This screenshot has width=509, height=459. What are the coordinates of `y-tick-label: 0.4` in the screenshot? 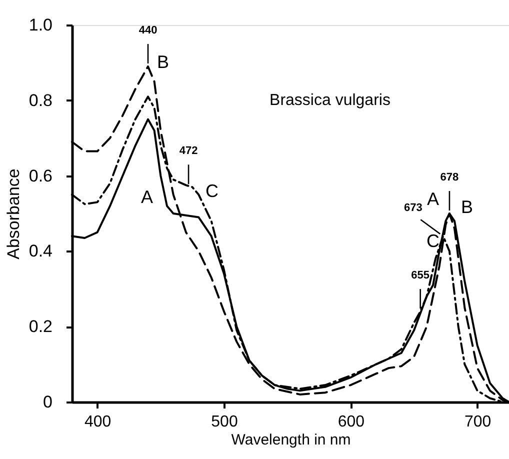 It's located at (40, 251).